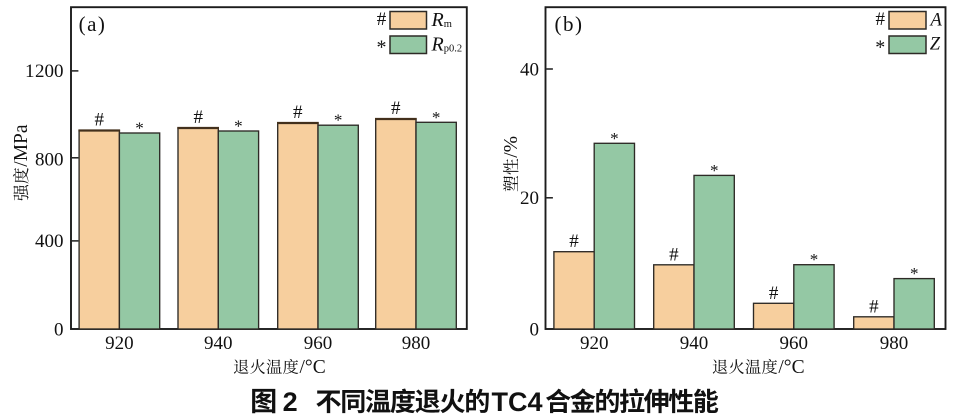  I want to click on svg-text: /MPa, so click(21, 145).